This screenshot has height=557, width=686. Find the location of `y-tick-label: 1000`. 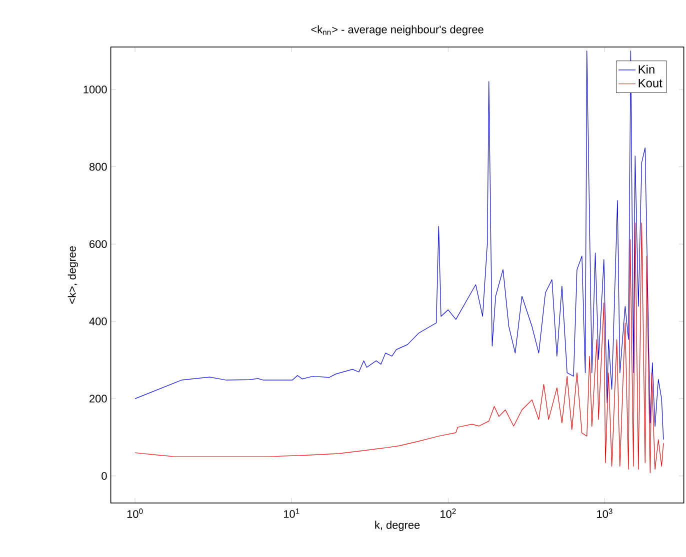

y-tick-label: 1000 is located at coordinates (95, 90).